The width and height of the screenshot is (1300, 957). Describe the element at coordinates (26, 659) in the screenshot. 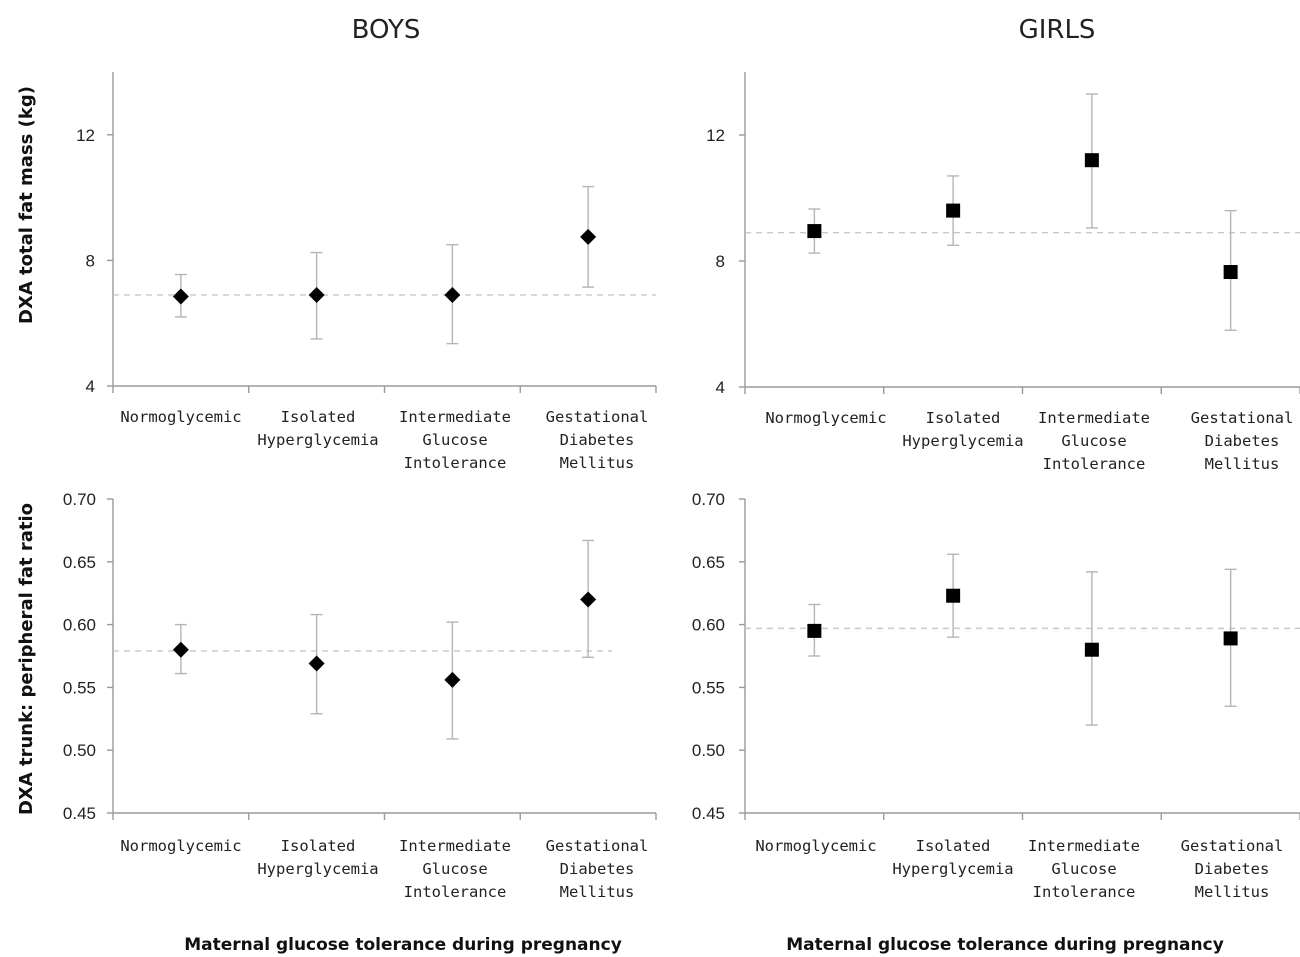

I see `ylabel-trunk-ratio: DXA trunk: peripheral fat ratio` at that location.